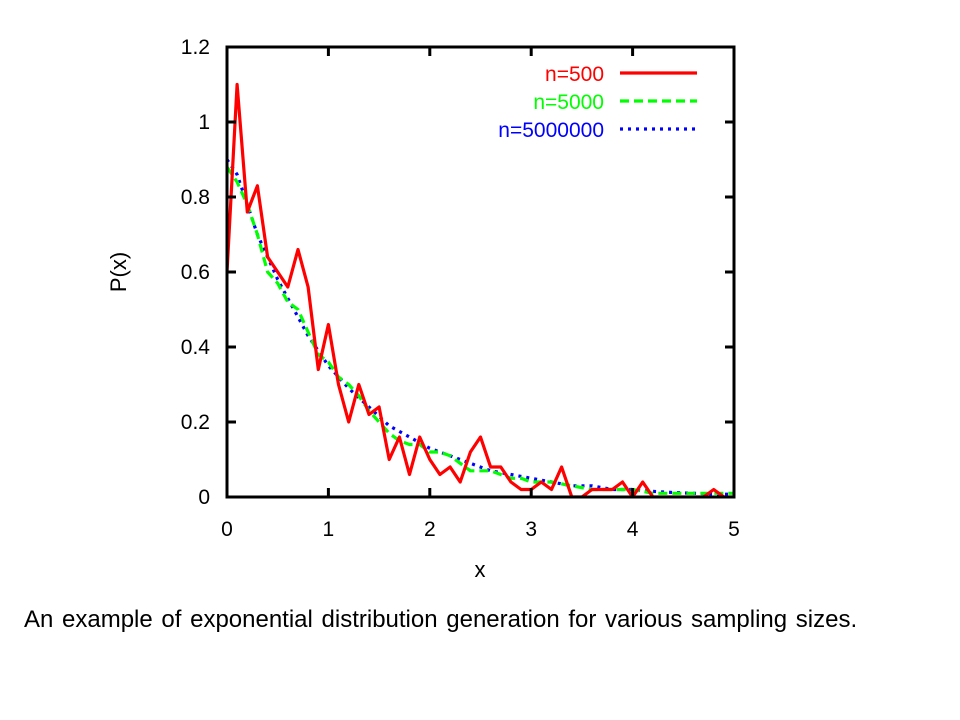 The width and height of the screenshot is (960, 720). Describe the element at coordinates (329, 529) in the screenshot. I see `x-tick-label-1: 1` at that location.